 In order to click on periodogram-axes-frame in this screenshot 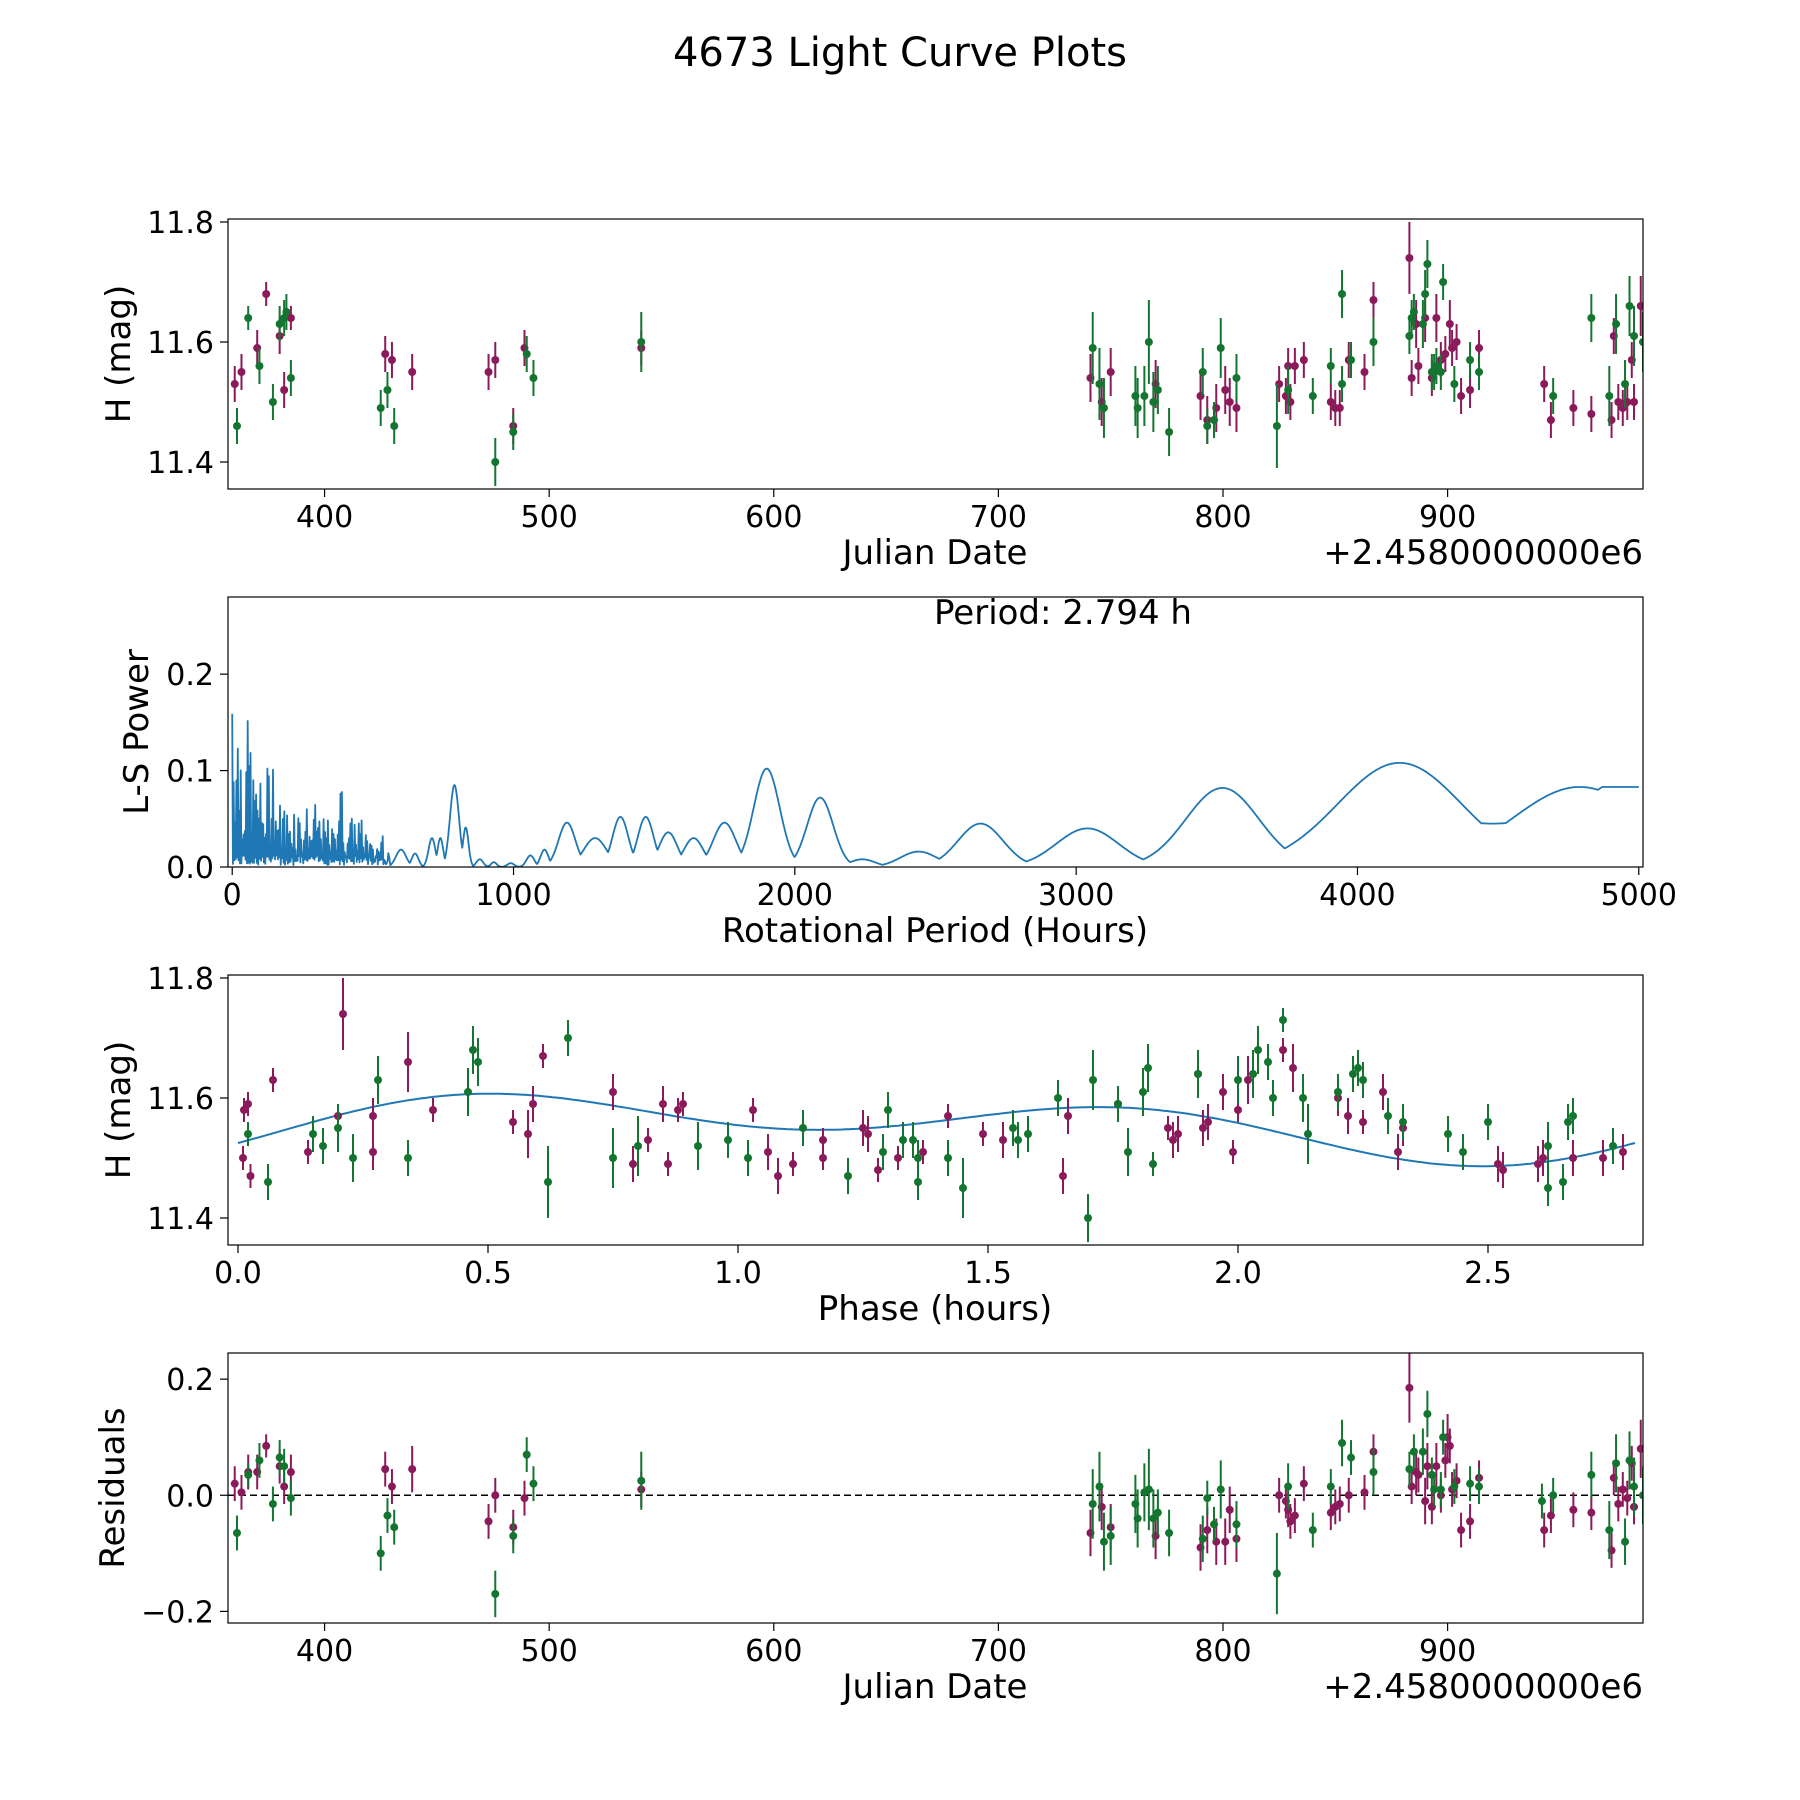, I will do `click(935, 732)`.